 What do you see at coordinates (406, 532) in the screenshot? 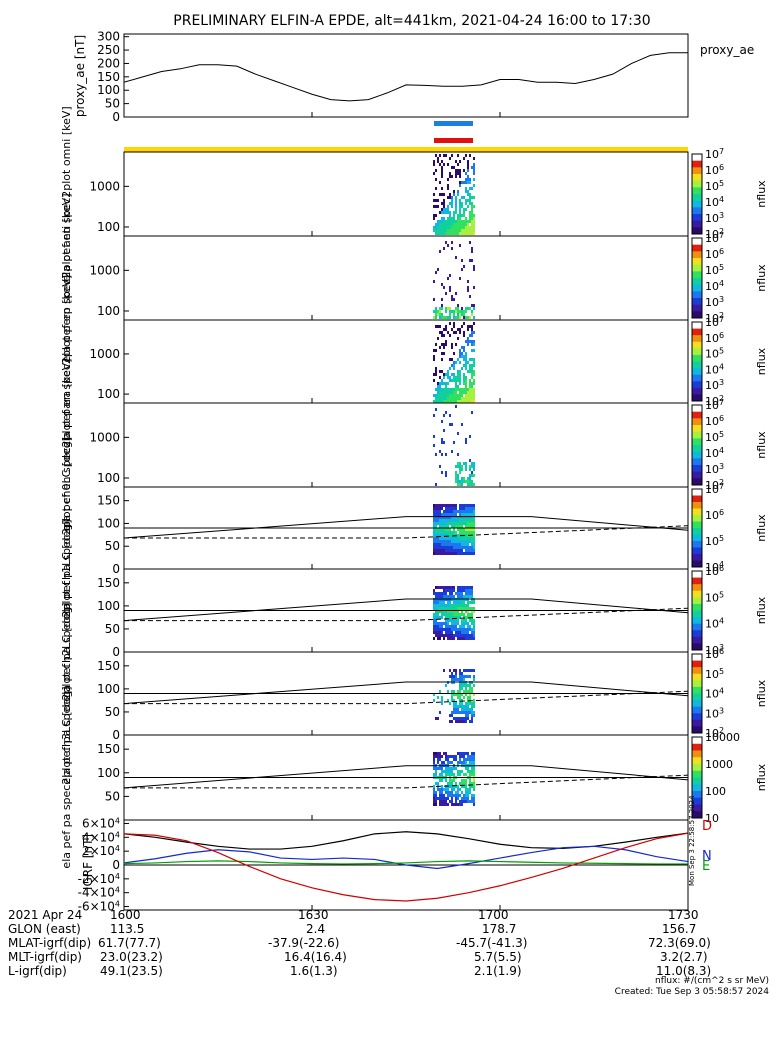
I see `anti-loss-cone-line` at bounding box center [406, 532].